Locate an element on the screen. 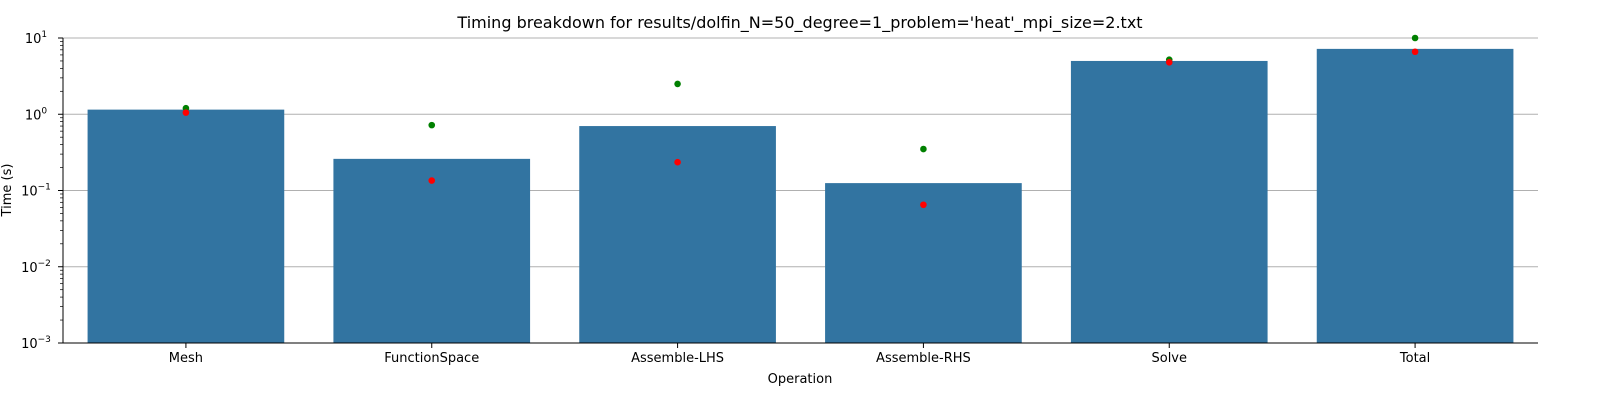 Image resolution: width=1600 pixels, height=400 pixels. x-tick-label: Total is located at coordinates (1414, 358).